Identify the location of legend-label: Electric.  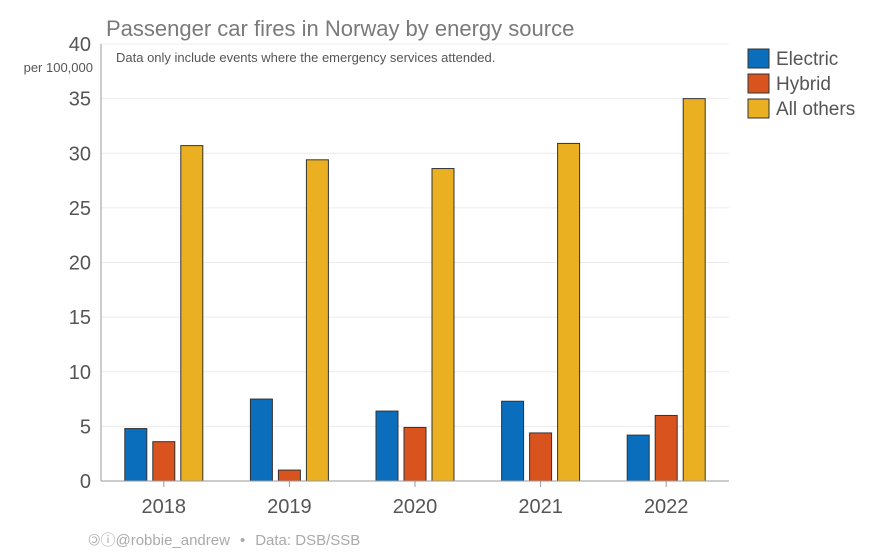
(807, 59).